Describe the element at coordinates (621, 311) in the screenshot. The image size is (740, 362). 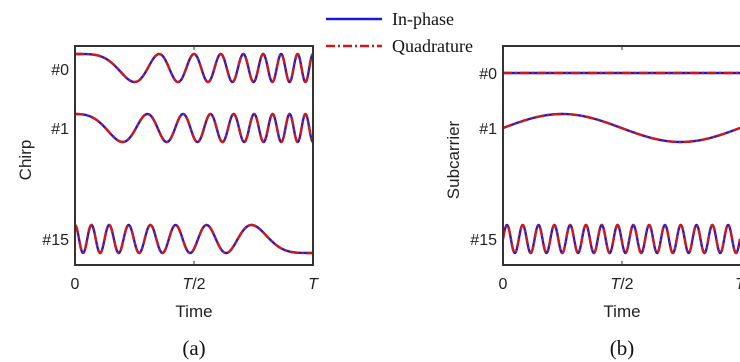
I see `panel-b-xlabel: Time` at that location.